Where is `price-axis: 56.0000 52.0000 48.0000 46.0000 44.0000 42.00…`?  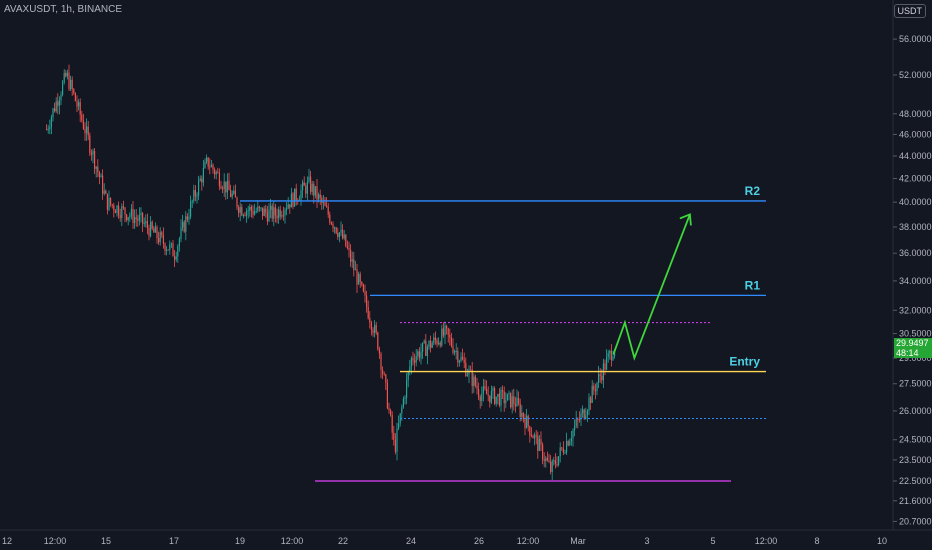
price-axis: 56.0000 52.0000 48.0000 46.0000 44.0000 42.00… is located at coordinates (912, 280).